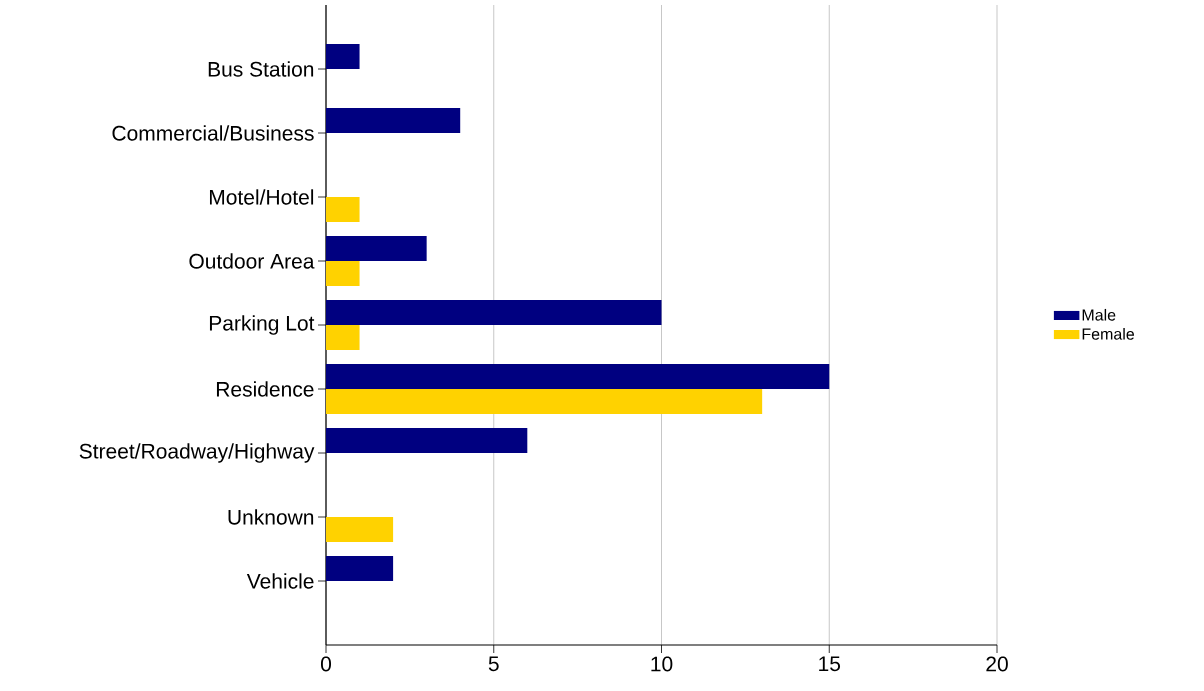 Image resolution: width=1204 pixels, height=691 pixels. I want to click on y-tick-label: Bus Station, so click(261, 69).